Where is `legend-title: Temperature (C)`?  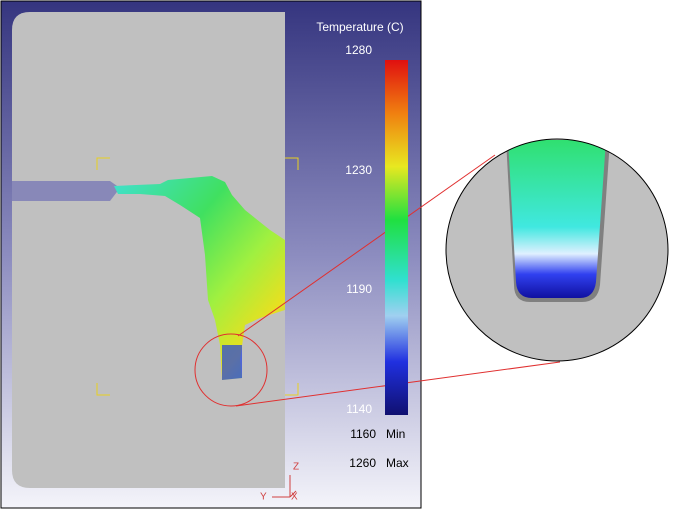
legend-title: Temperature (C) is located at coordinates (359, 27).